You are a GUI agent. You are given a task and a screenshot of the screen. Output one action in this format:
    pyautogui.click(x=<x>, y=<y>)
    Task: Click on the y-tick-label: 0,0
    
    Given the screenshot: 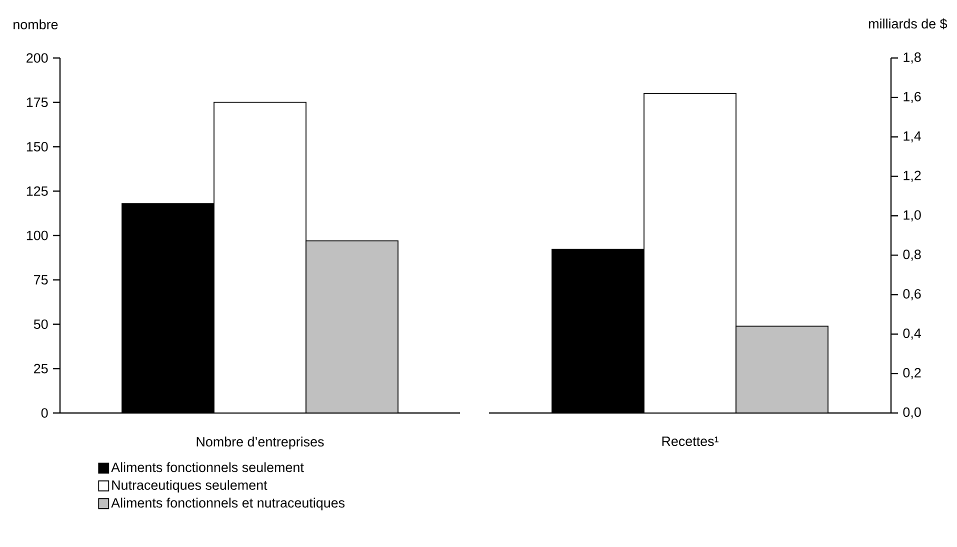 What is the action you would take?
    pyautogui.click(x=912, y=413)
    